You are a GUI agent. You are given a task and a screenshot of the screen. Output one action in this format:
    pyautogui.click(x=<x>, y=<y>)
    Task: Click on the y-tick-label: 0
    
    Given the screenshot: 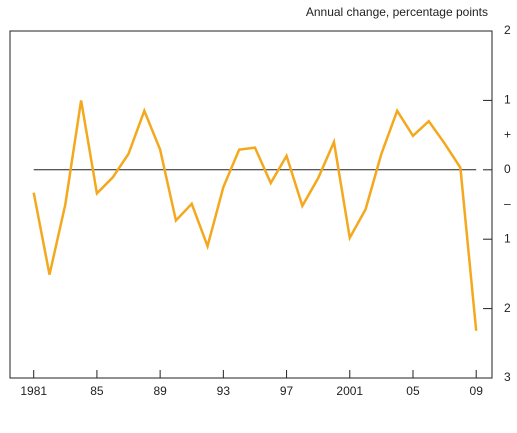 What is the action you would take?
    pyautogui.click(x=507, y=169)
    